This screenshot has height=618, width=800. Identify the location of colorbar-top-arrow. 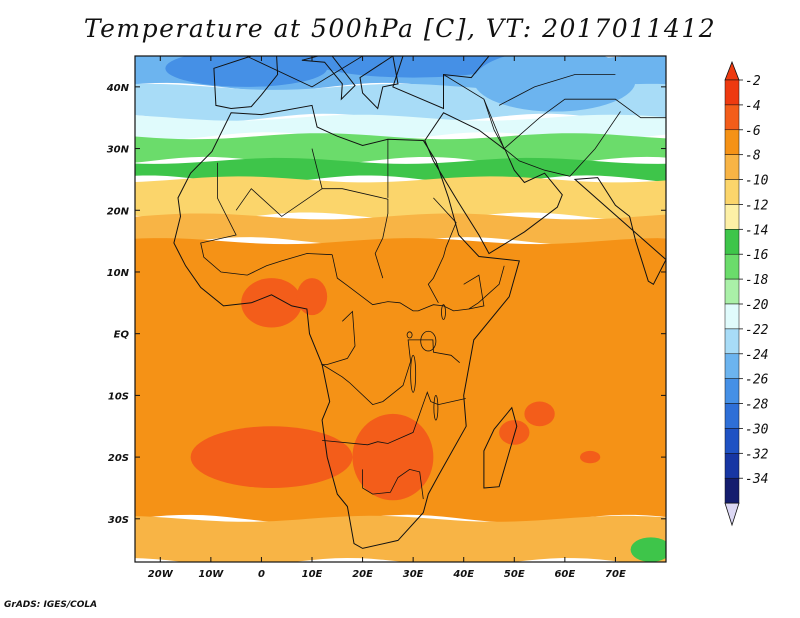
(732, 70).